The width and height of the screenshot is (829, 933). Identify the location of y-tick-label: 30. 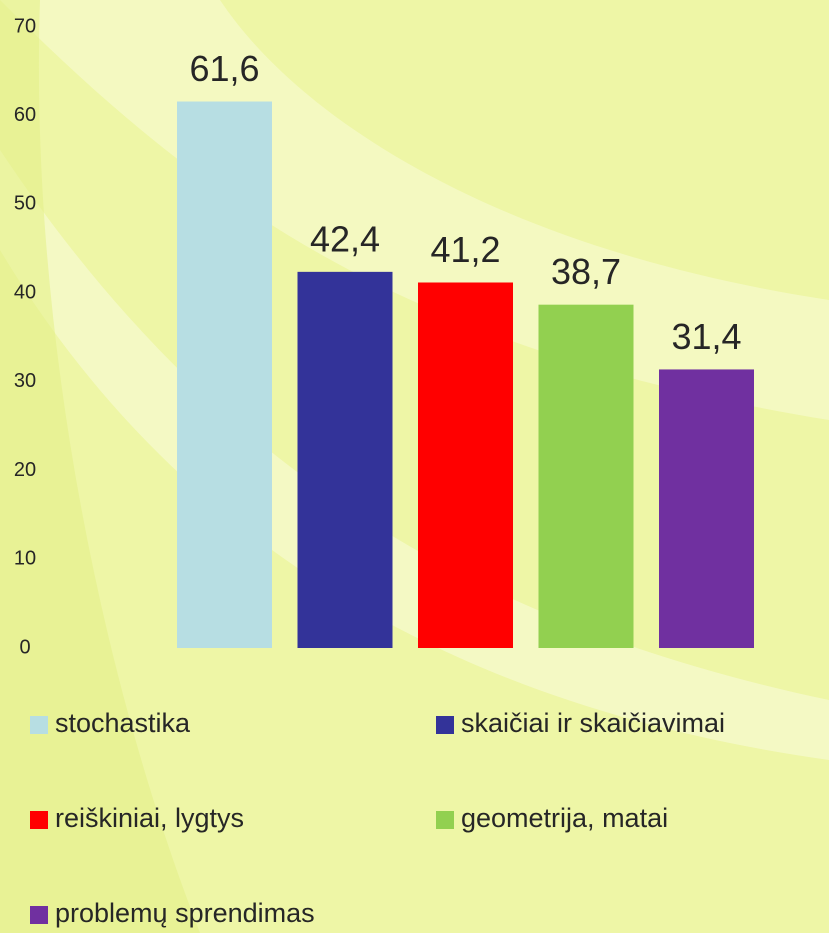
(25, 381).